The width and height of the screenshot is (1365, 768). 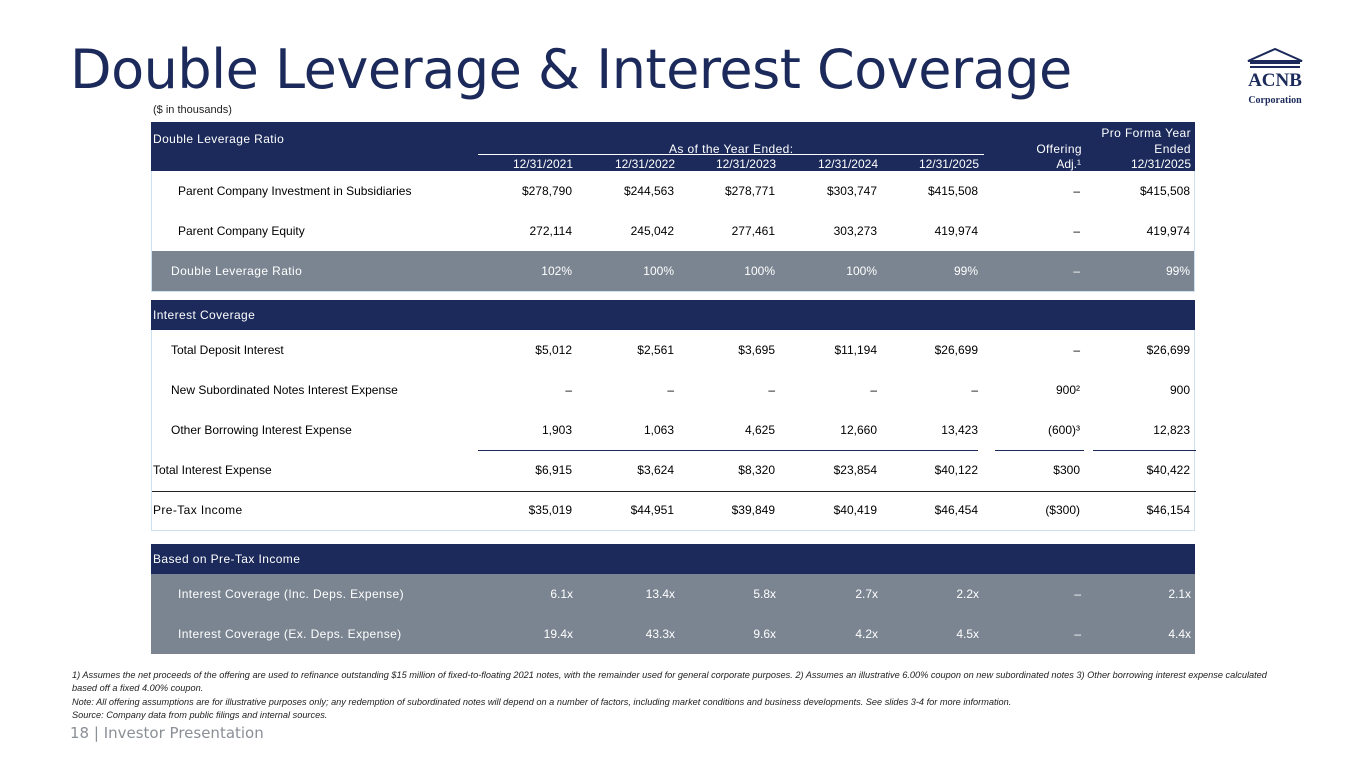 What do you see at coordinates (1177, 271) in the screenshot?
I see `row-value: 99%` at bounding box center [1177, 271].